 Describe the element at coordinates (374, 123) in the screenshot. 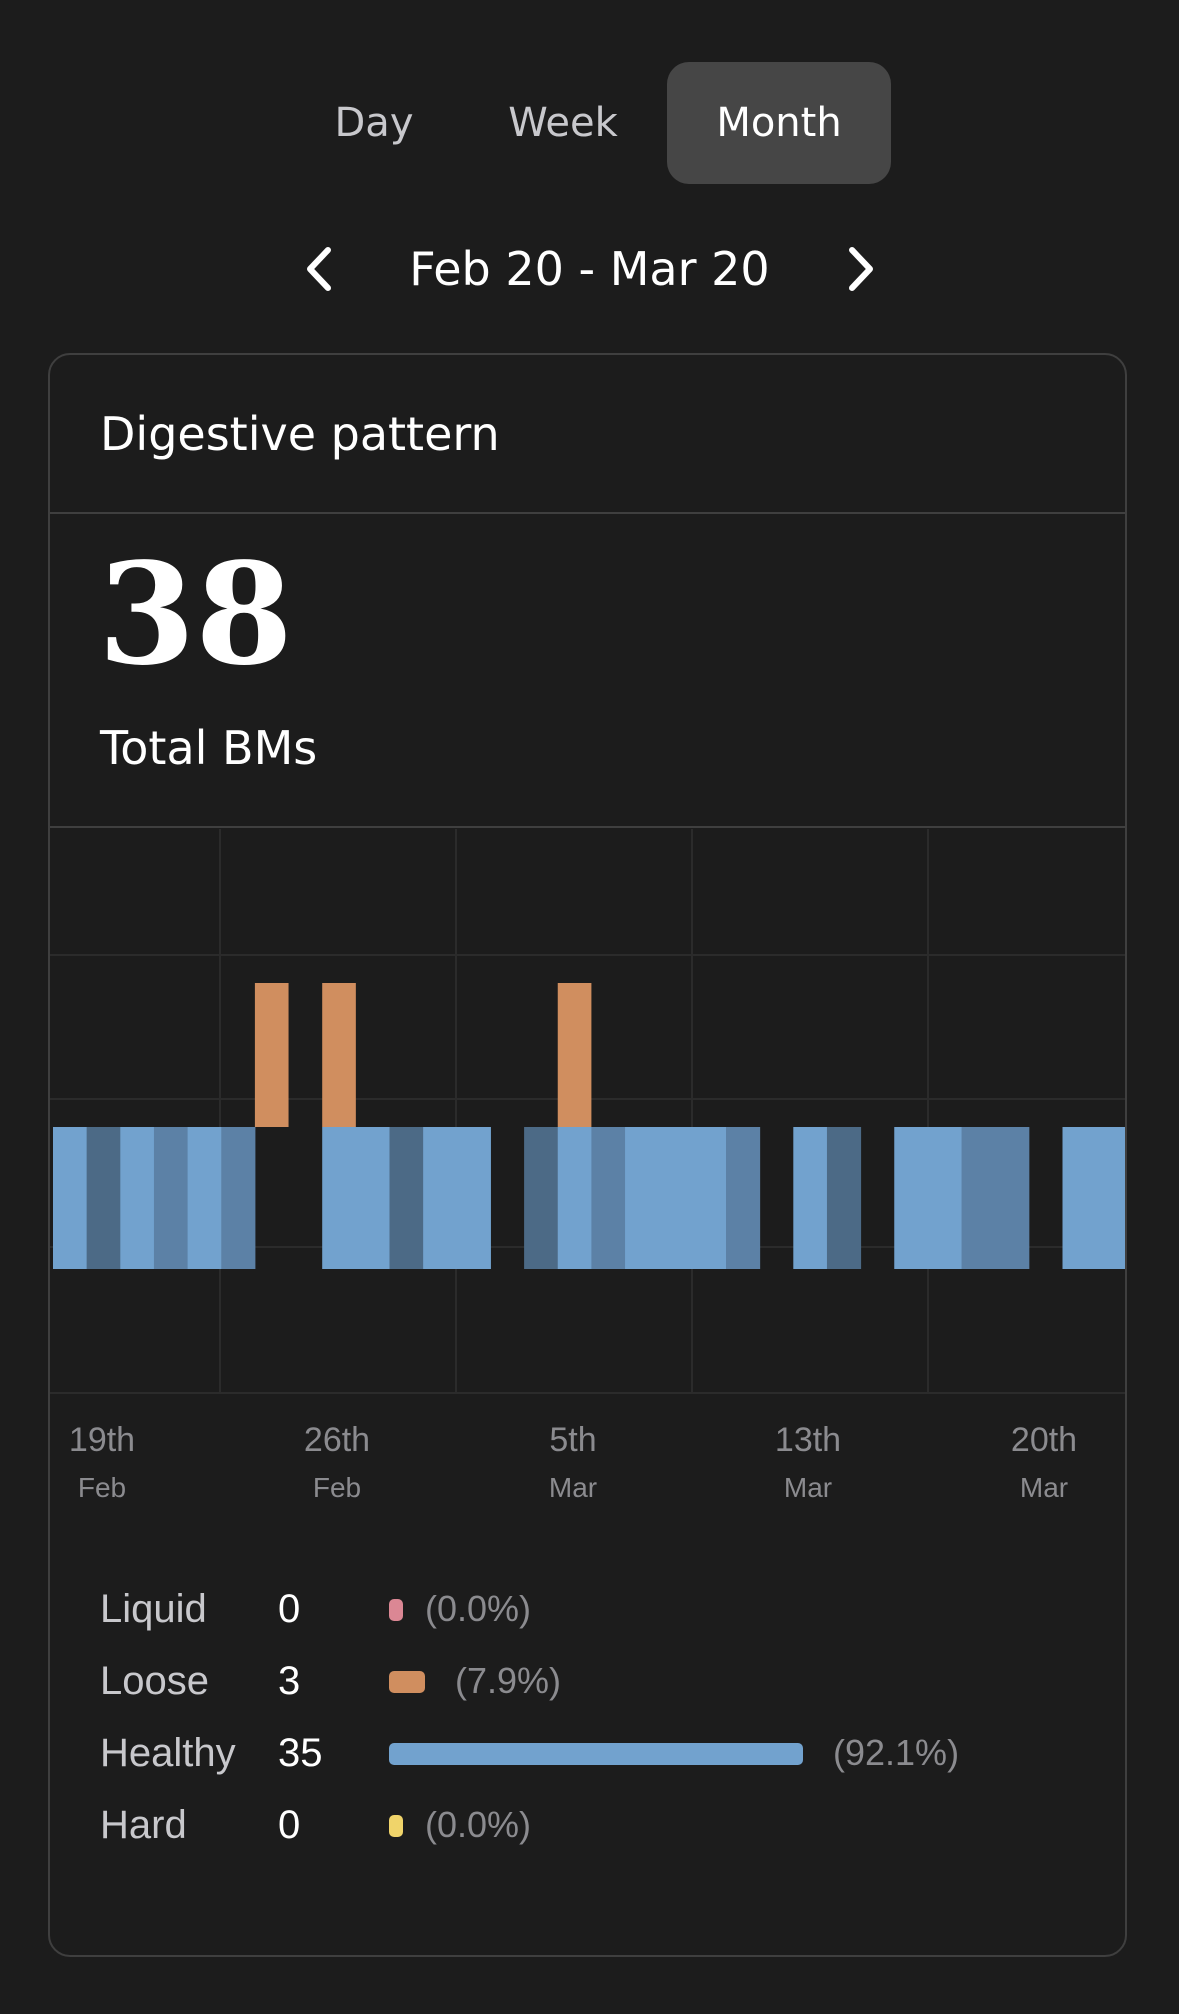

I see `tab-day: Day` at that location.